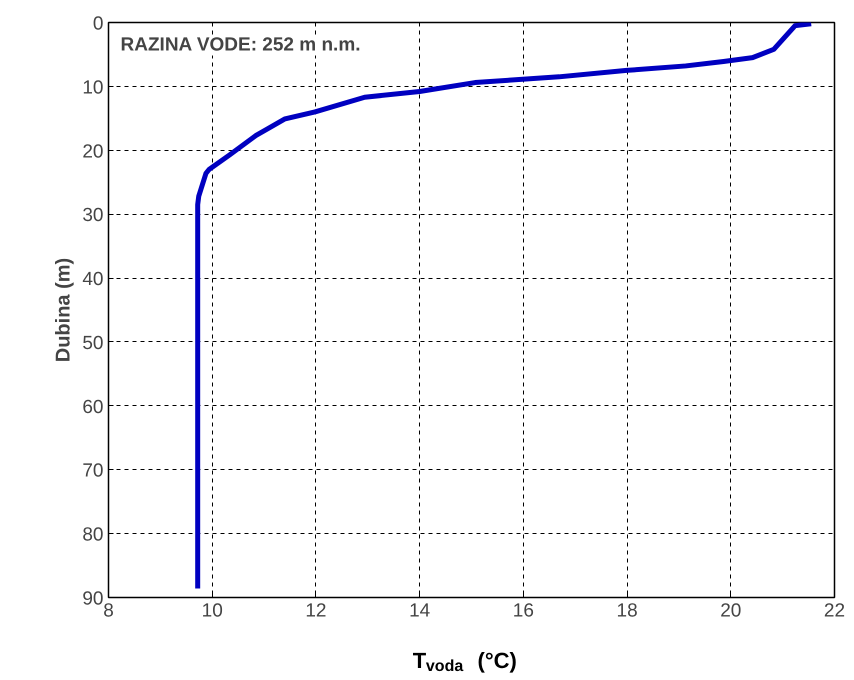  I want to click on annotation: RAZINA VODE: 252 m n.m., so click(240, 45).